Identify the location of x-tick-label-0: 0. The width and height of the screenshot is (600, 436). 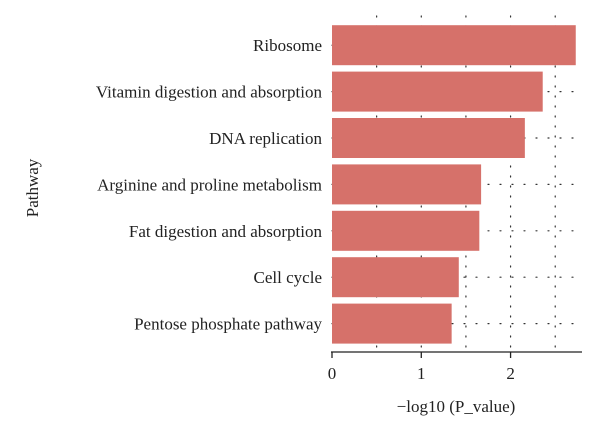
(332, 373).